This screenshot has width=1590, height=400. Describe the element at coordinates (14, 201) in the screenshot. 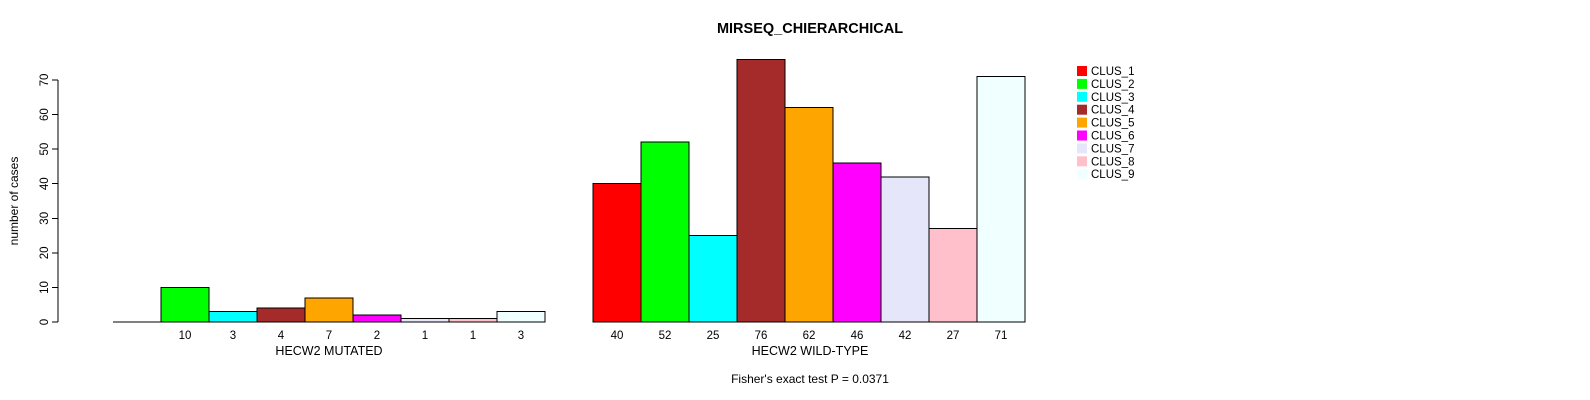

I see `y-axis-label: number of cases` at that location.